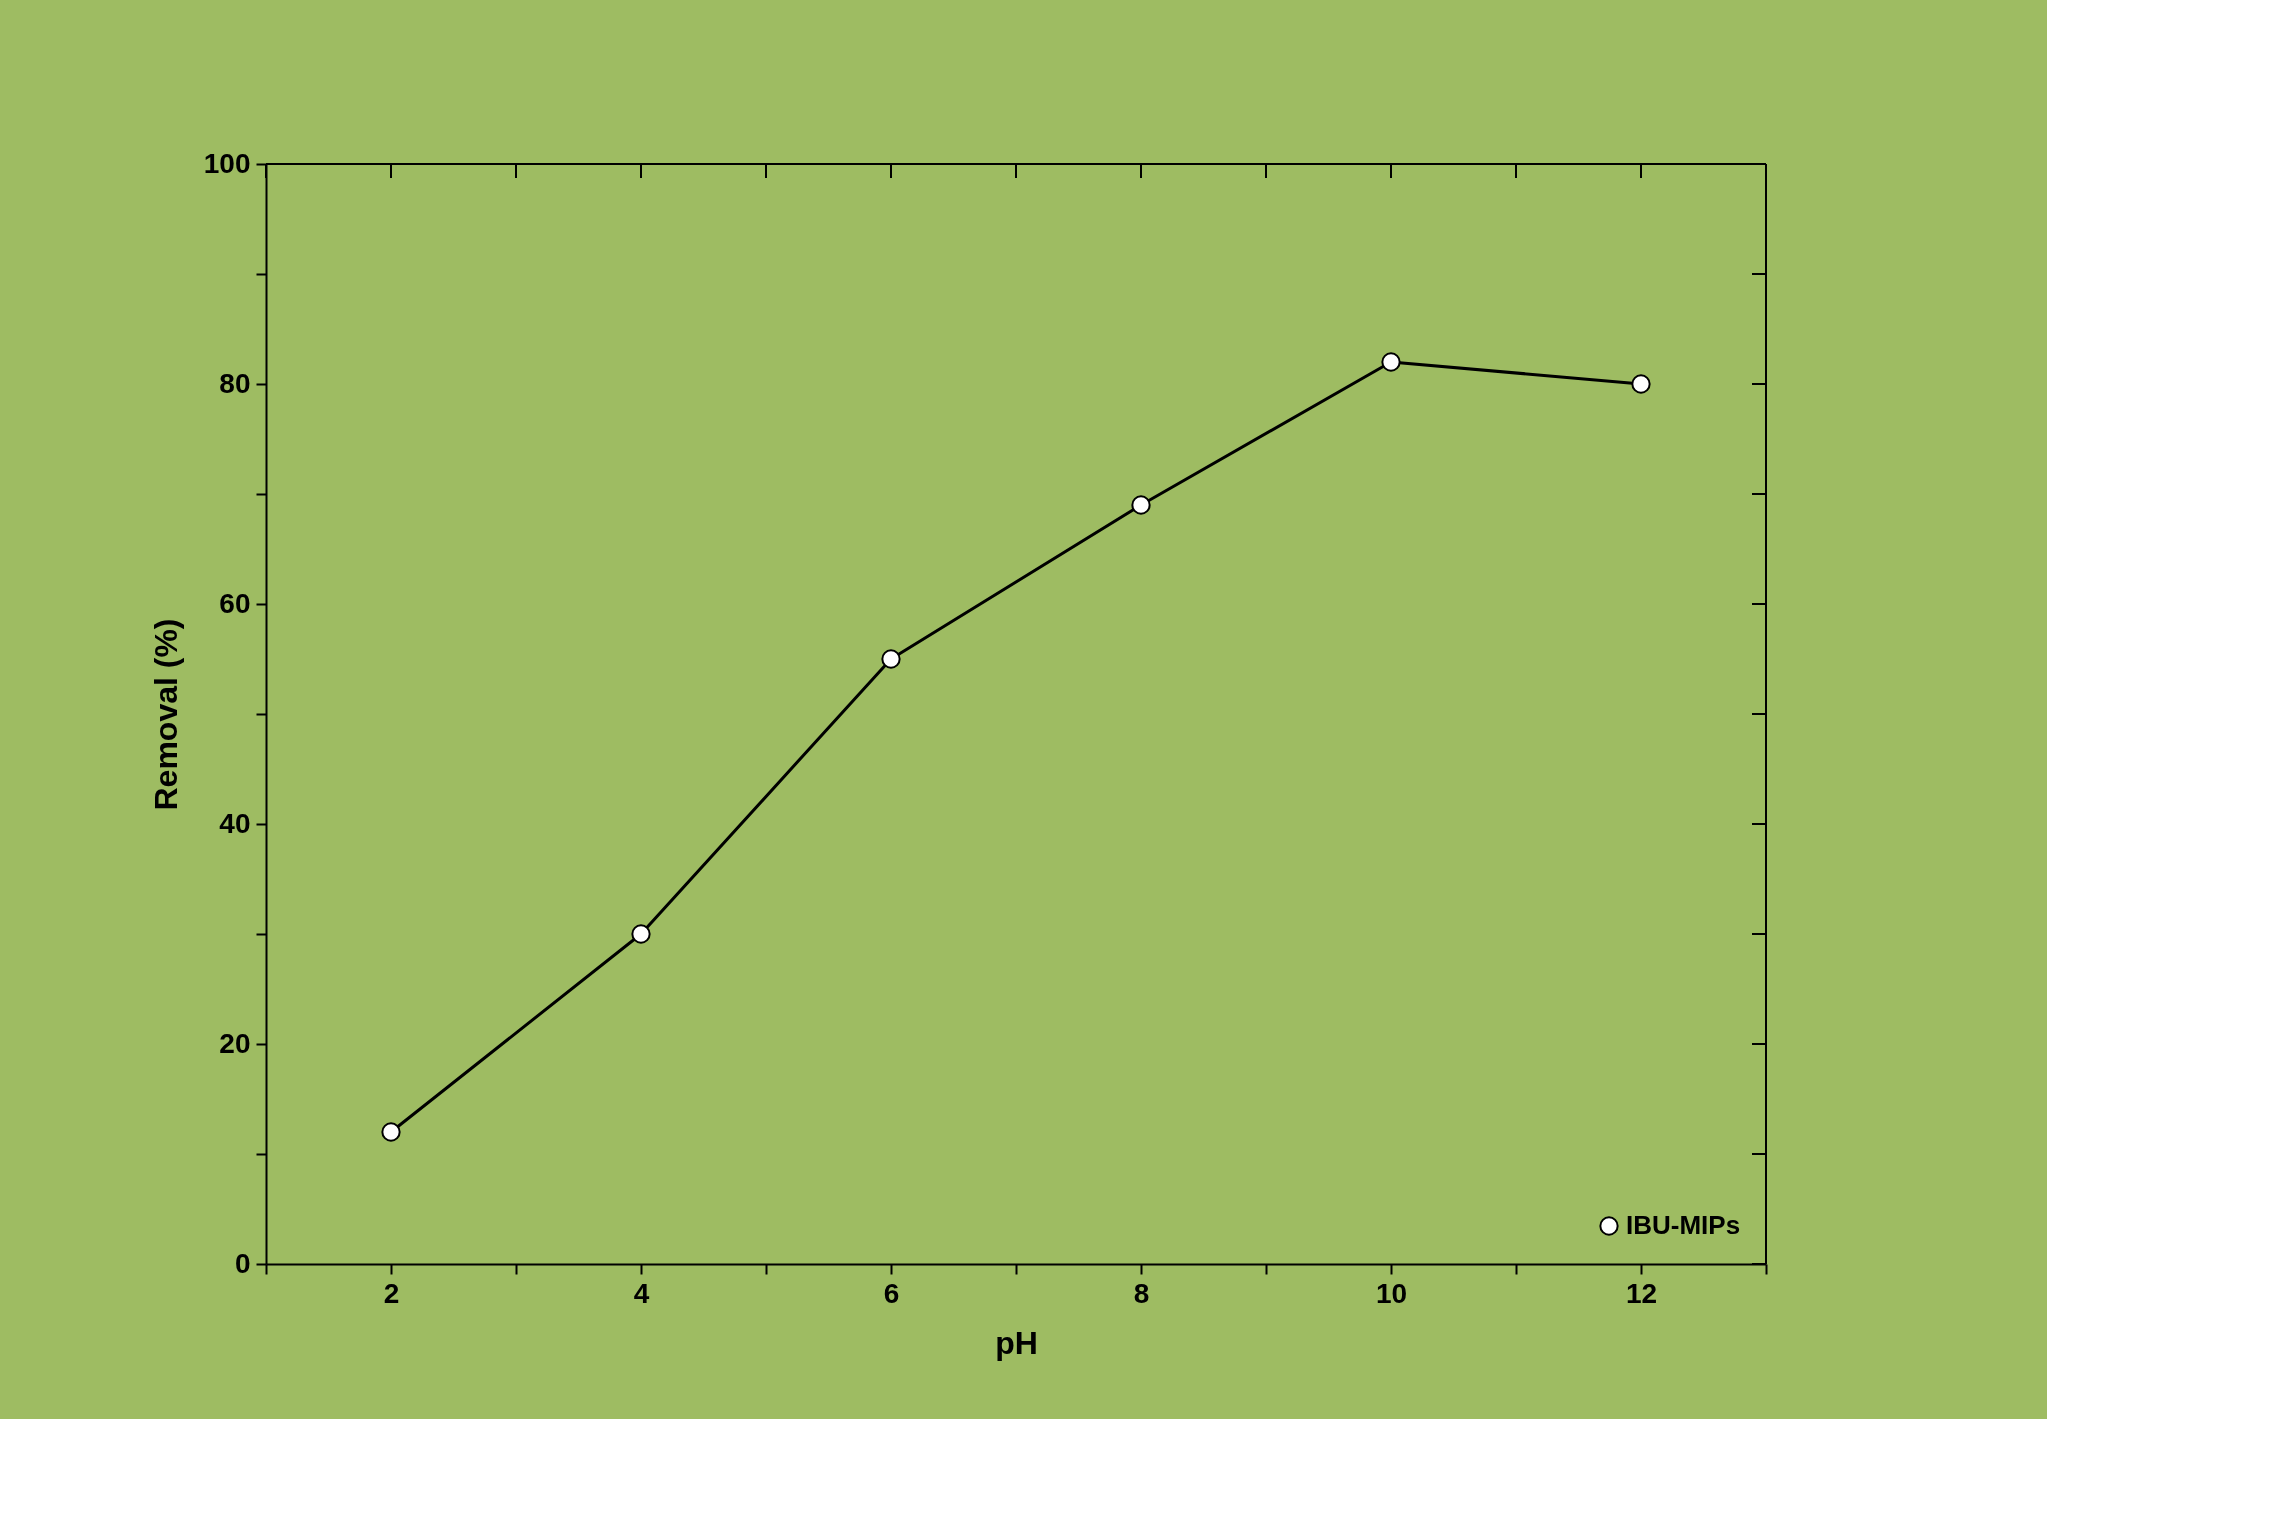 Image resolution: width=2269 pixels, height=1529 pixels. What do you see at coordinates (1016, 1342) in the screenshot?
I see `x-axis-title: pH` at bounding box center [1016, 1342].